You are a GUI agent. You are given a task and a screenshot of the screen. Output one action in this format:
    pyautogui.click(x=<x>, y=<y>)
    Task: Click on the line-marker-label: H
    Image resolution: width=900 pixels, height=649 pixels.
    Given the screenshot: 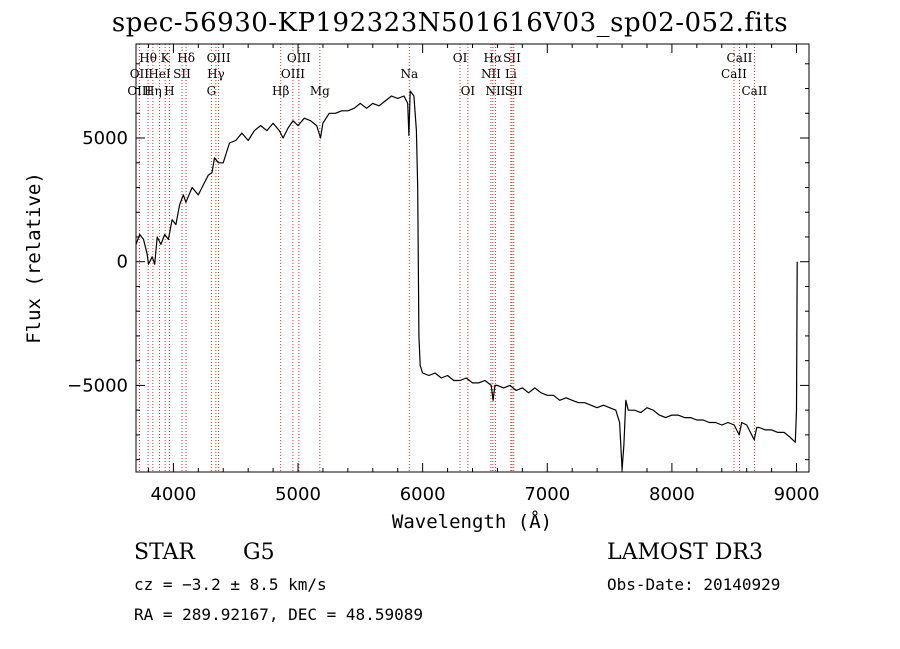 What is the action you would take?
    pyautogui.click(x=169, y=91)
    